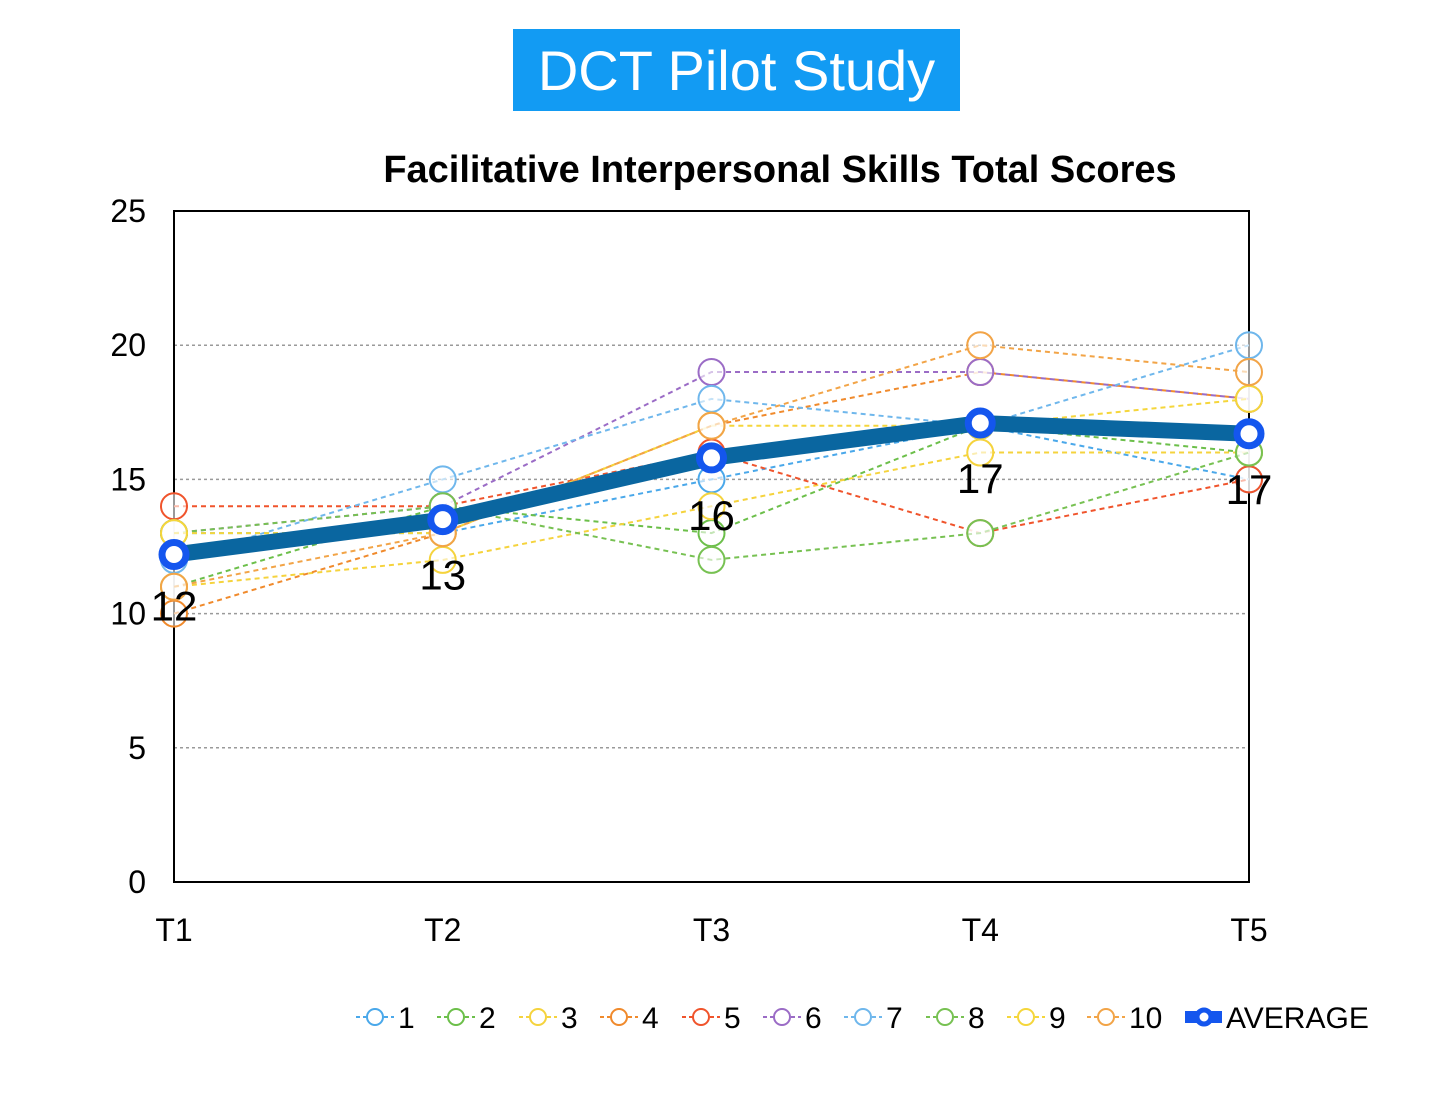  I want to click on y-tick-label: 0, so click(137, 882).